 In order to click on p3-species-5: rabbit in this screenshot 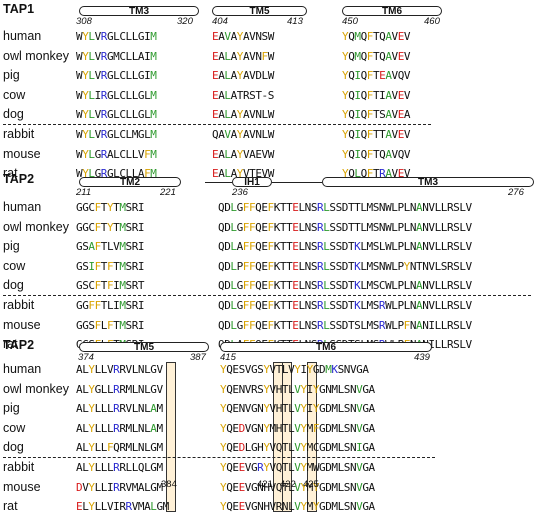, I will do `click(19, 466)`.